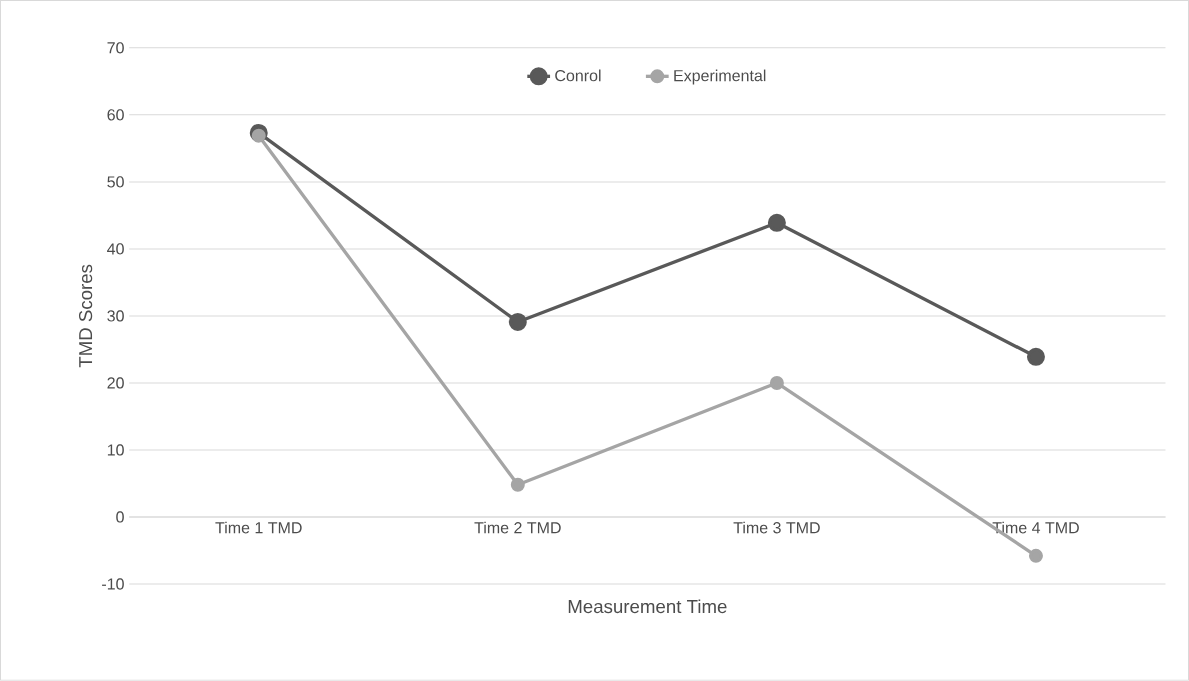 The width and height of the screenshot is (1189, 681). Describe the element at coordinates (85, 316) in the screenshot. I see `y-axis-title: TMD Scores` at that location.